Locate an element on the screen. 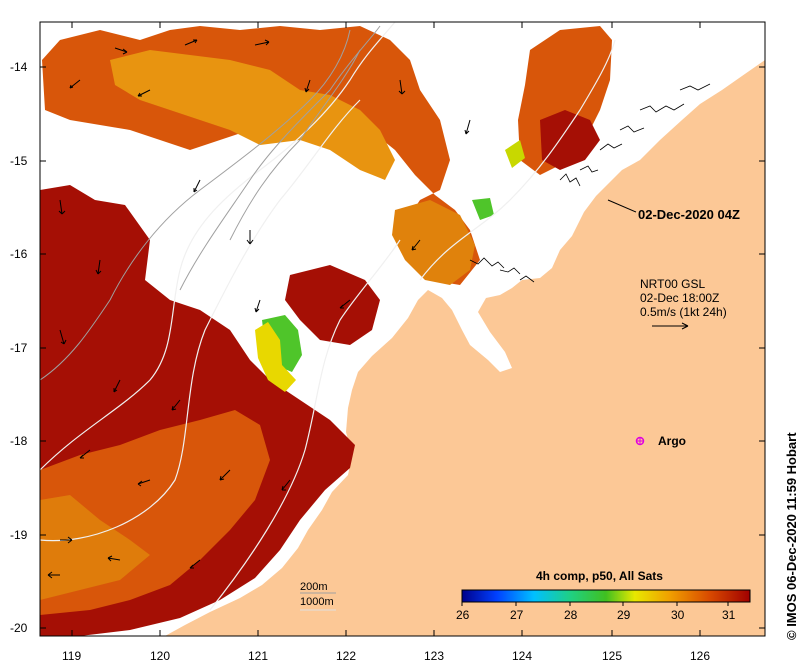  sst-swath-center is located at coordinates (433, 242).